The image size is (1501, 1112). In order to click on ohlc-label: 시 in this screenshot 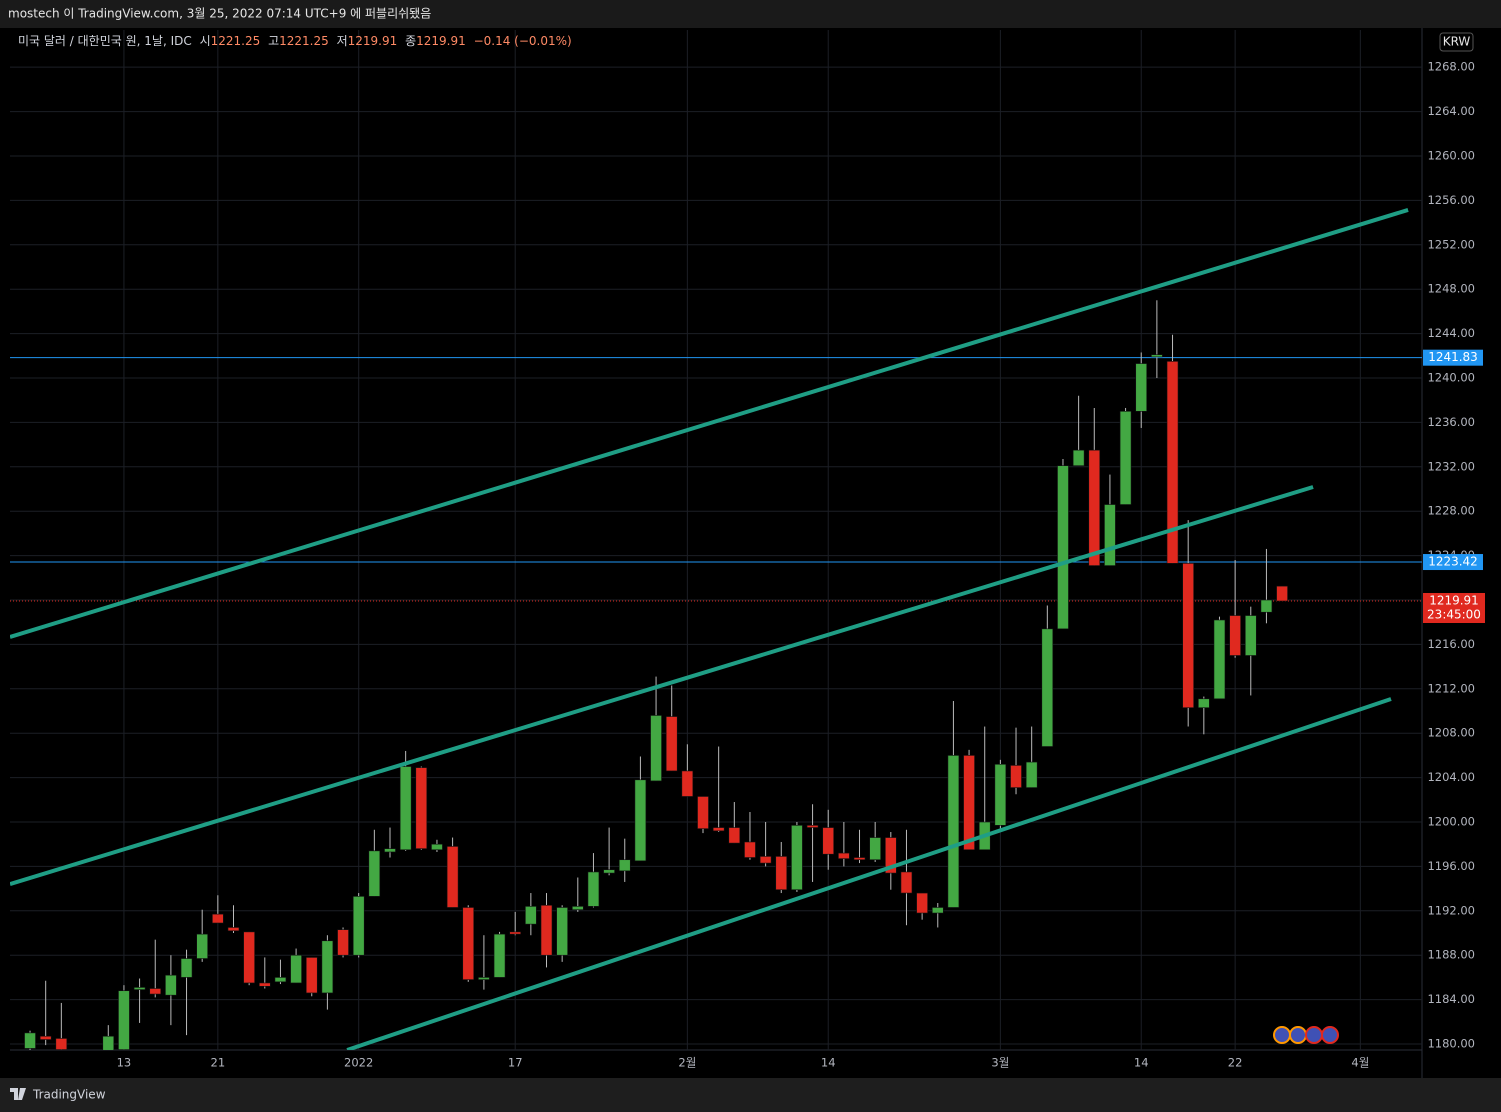, I will do `click(205, 41)`.